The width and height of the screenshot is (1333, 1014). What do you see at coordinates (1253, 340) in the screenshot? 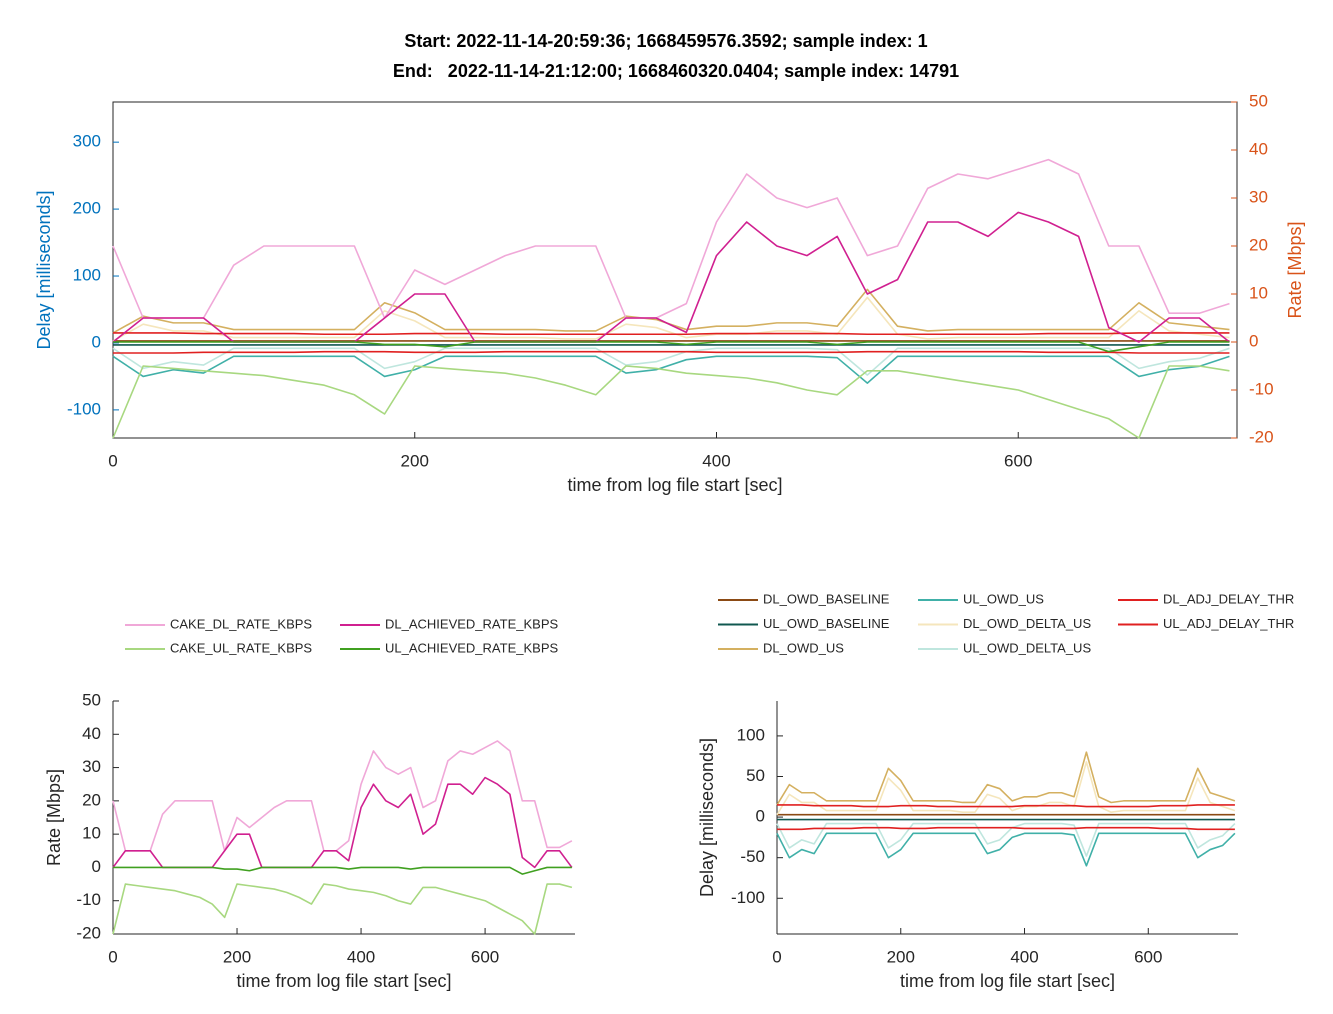
I see `y2-tick-label: 0` at bounding box center [1253, 340].